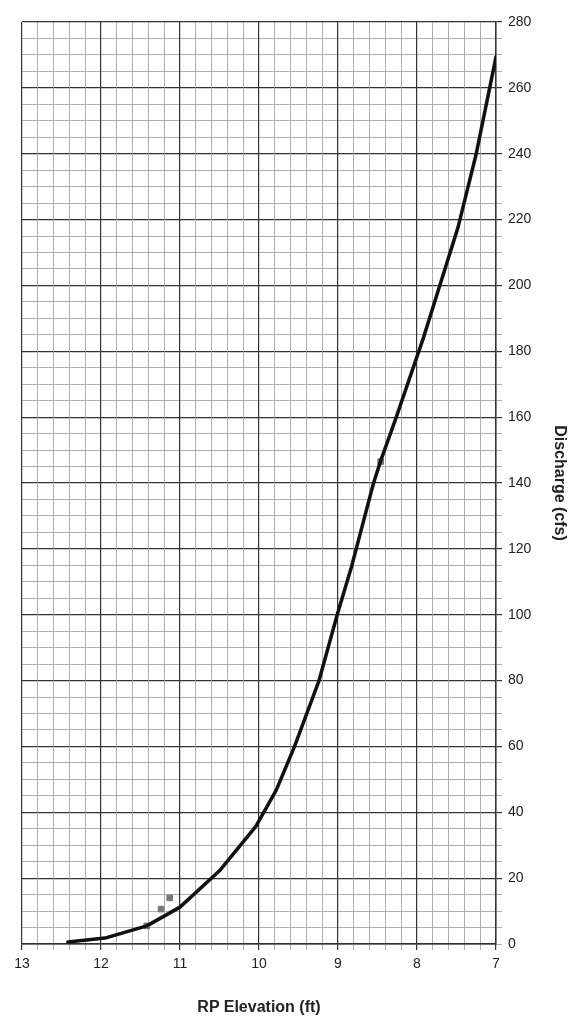 This screenshot has height=1019, width=573. I want to click on y-tick-label: 80, so click(516, 679).